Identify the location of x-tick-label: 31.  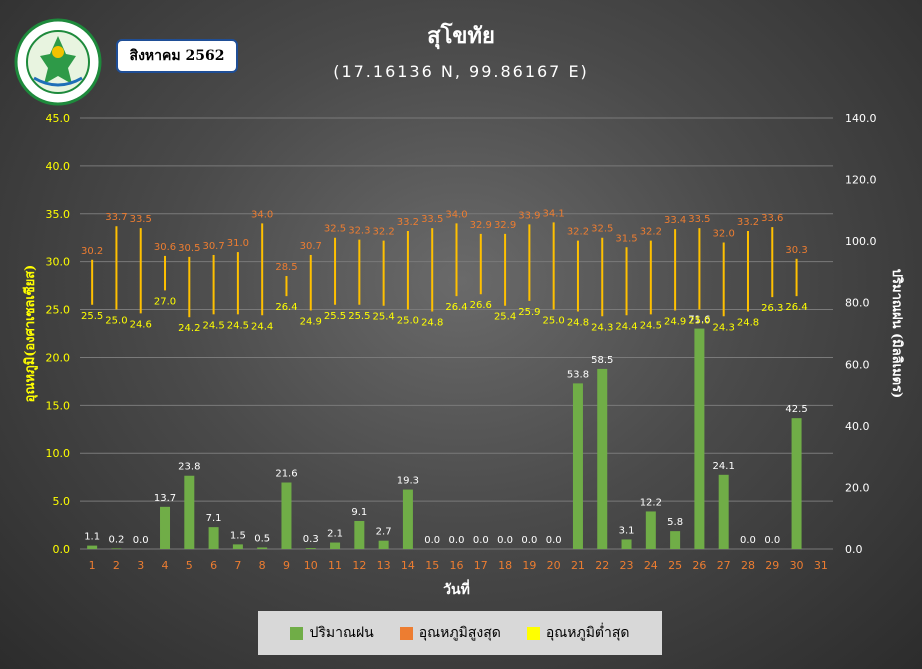
(821, 565).